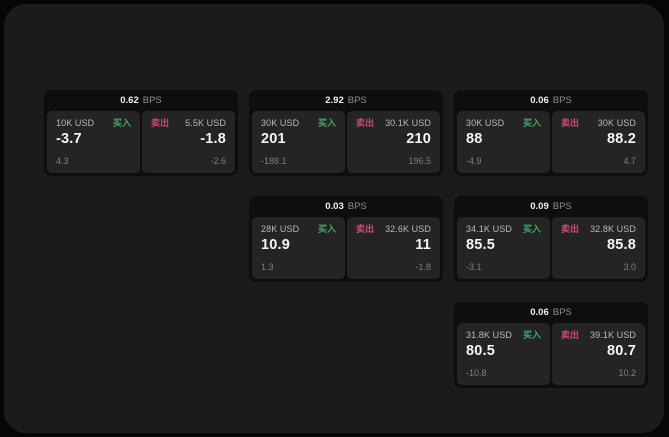 This screenshot has width=669, height=437. What do you see at coordinates (418, 139) in the screenshot?
I see `sell-price: 210` at bounding box center [418, 139].